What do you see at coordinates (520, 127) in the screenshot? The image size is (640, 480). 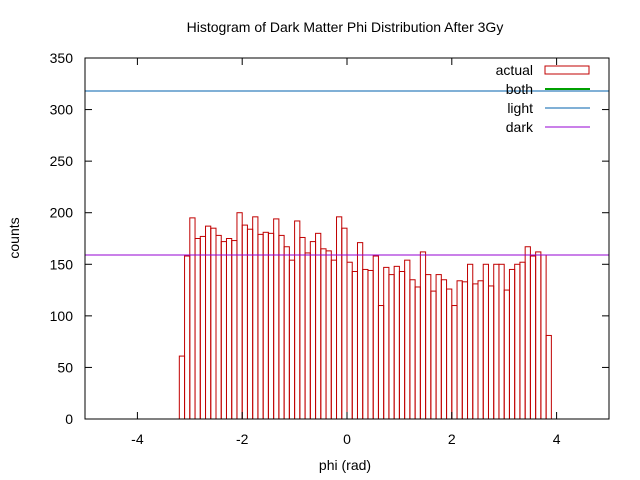 I see `legend-label: dark` at bounding box center [520, 127].